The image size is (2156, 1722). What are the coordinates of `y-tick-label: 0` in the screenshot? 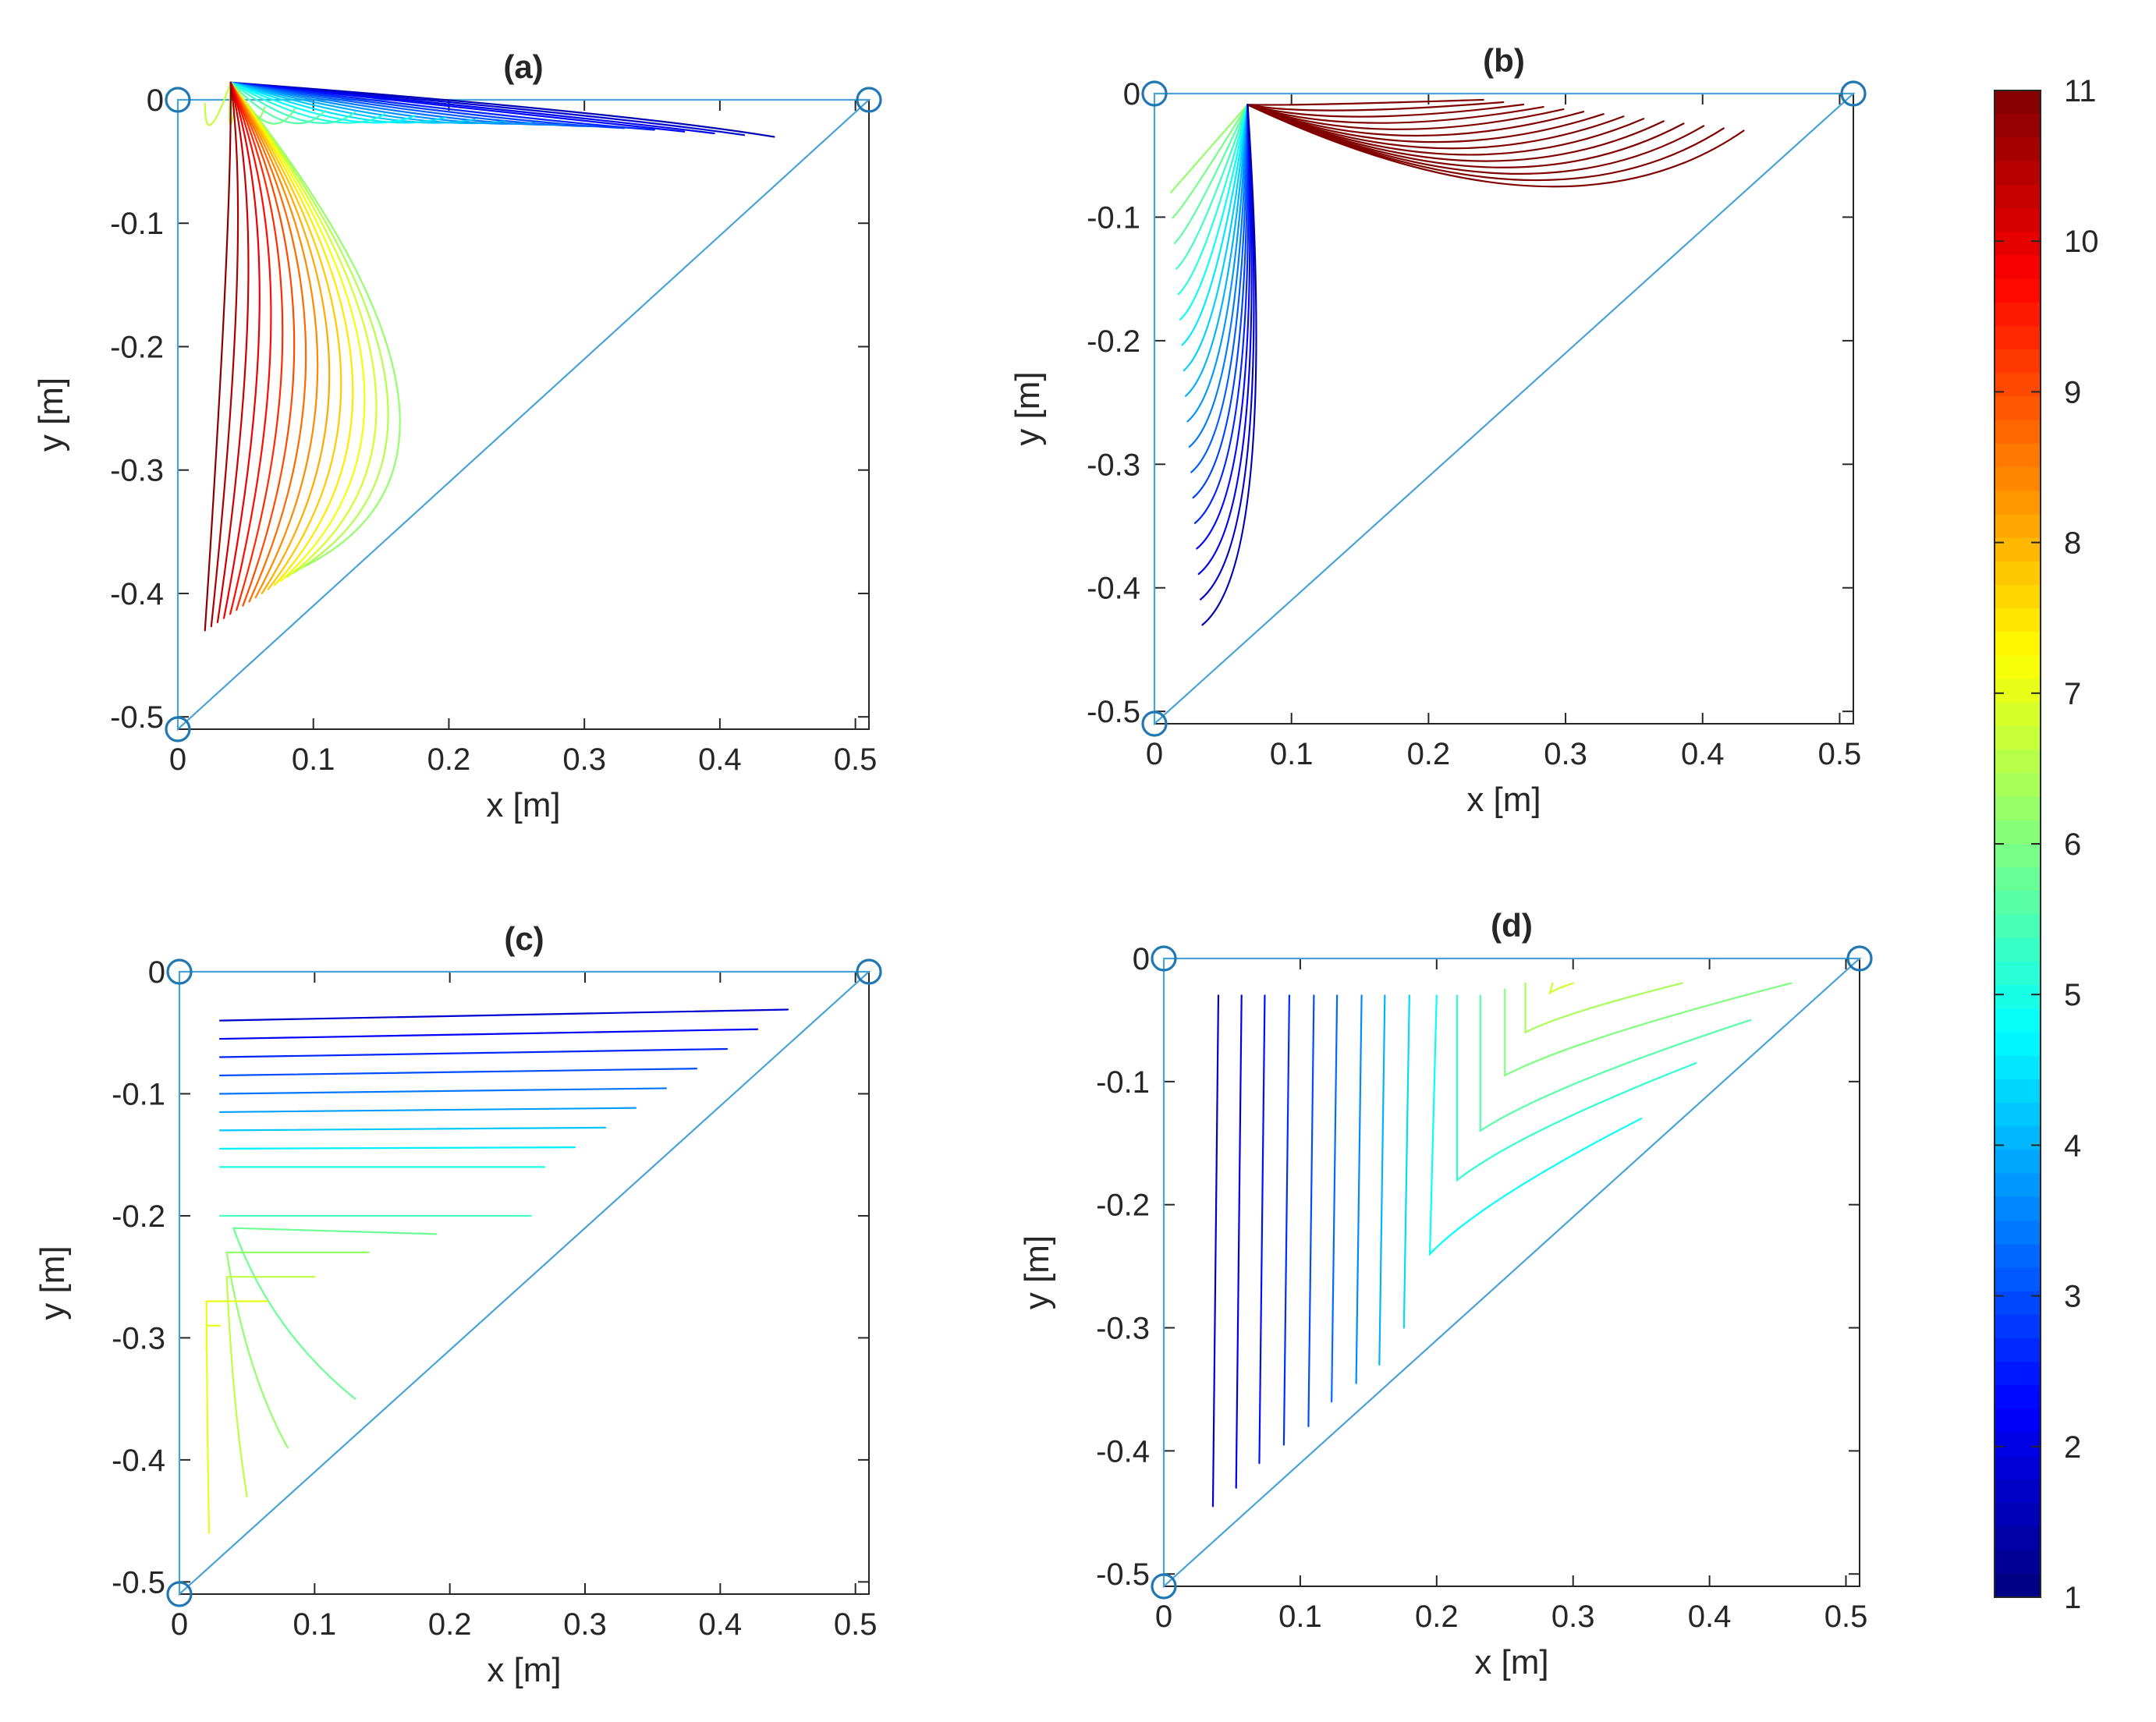 It's located at (155, 100).